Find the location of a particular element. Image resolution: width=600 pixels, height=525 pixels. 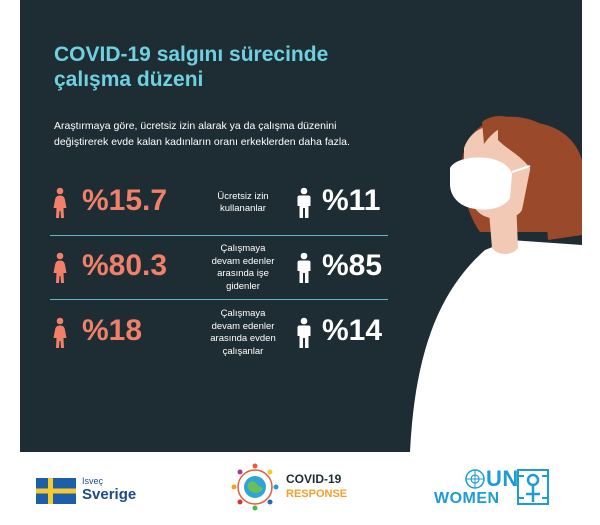

title-line-1: COVID-19 salgını sürecinde is located at coordinates (191, 54).